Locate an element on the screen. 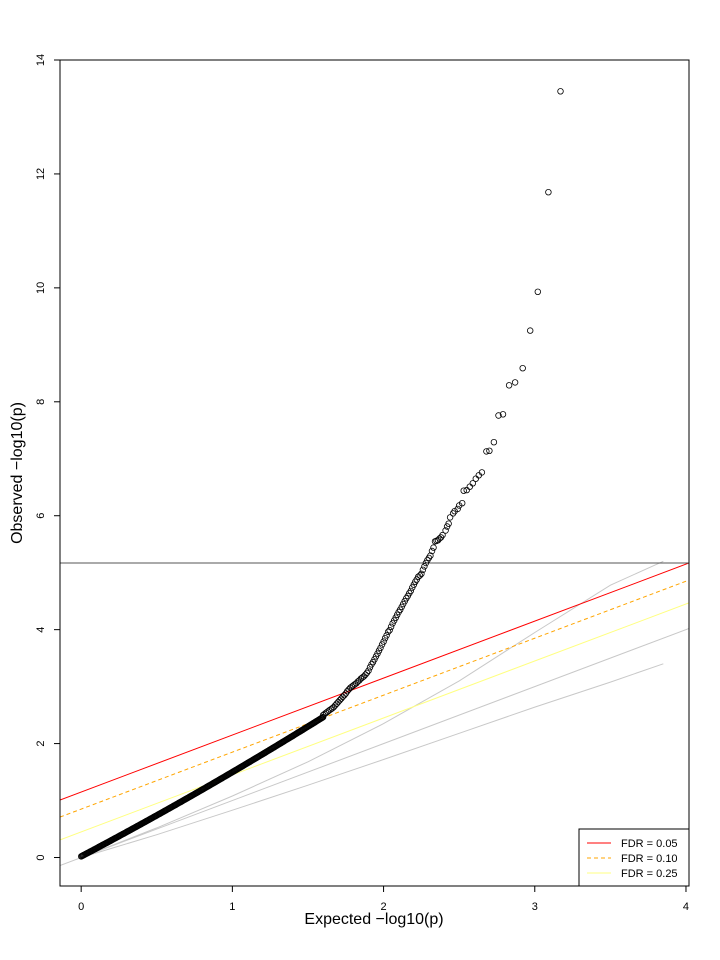  legend-label: FDR = 0.25 is located at coordinates (649, 874).